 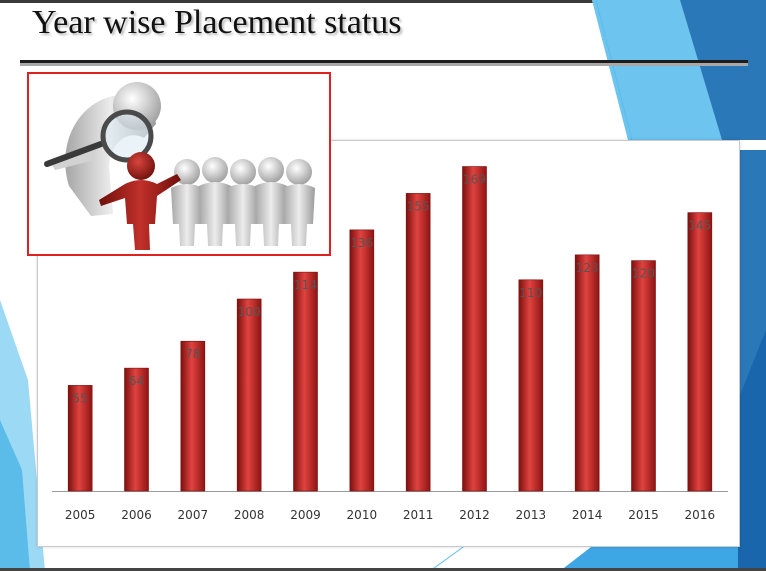 I want to click on x-tick-2015: 2015, so click(x=643, y=515).